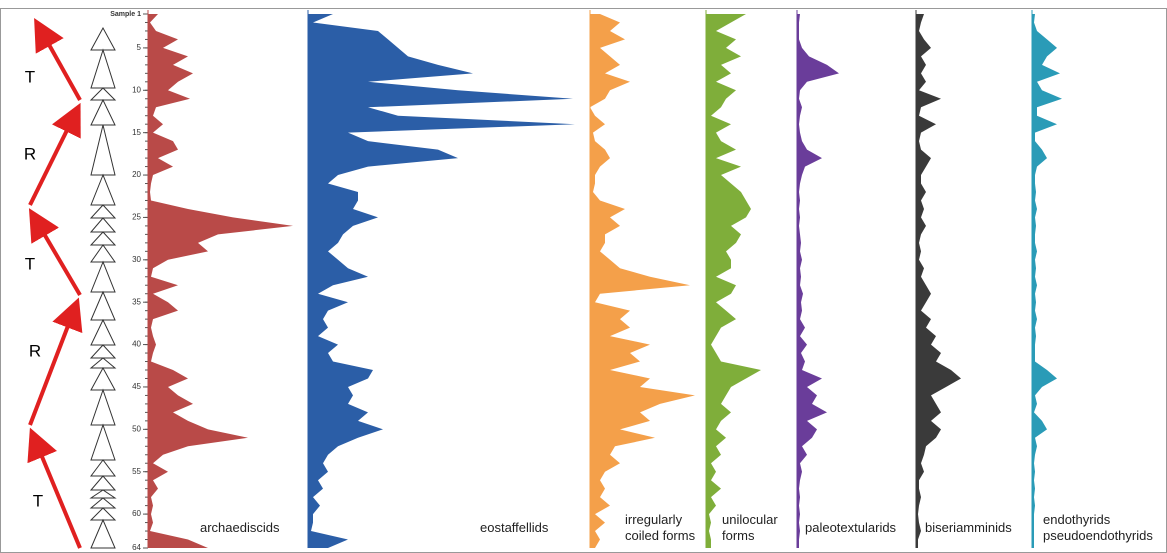 Image resolution: width=1167 pixels, height=553 pixels. What do you see at coordinates (660, 527) in the screenshot?
I see `series-label: irregularly coiled forms` at bounding box center [660, 527].